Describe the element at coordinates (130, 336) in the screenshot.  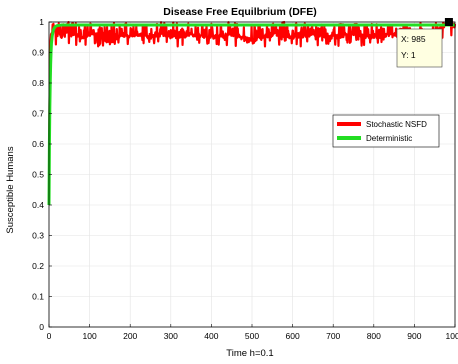
I see `x-tick-label: 200` at that location.